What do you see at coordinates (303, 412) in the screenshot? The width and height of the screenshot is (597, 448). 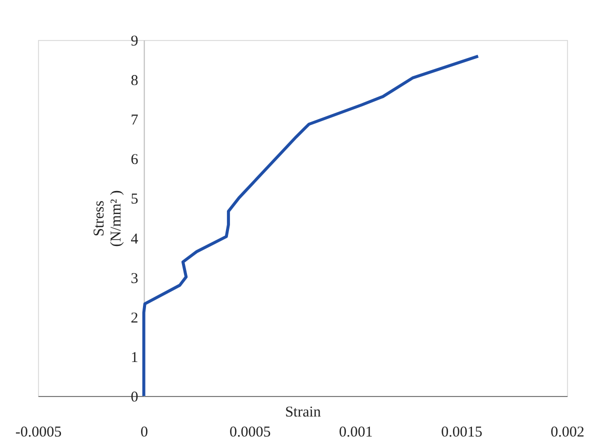 I see `x-axis-title: Strain` at bounding box center [303, 412].